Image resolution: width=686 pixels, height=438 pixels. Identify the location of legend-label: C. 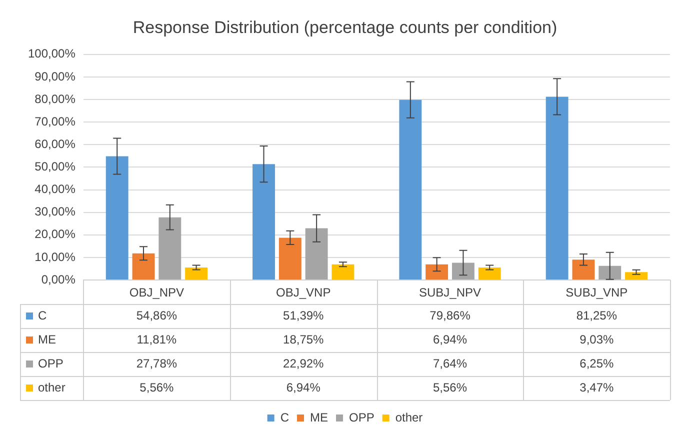
(42, 315).